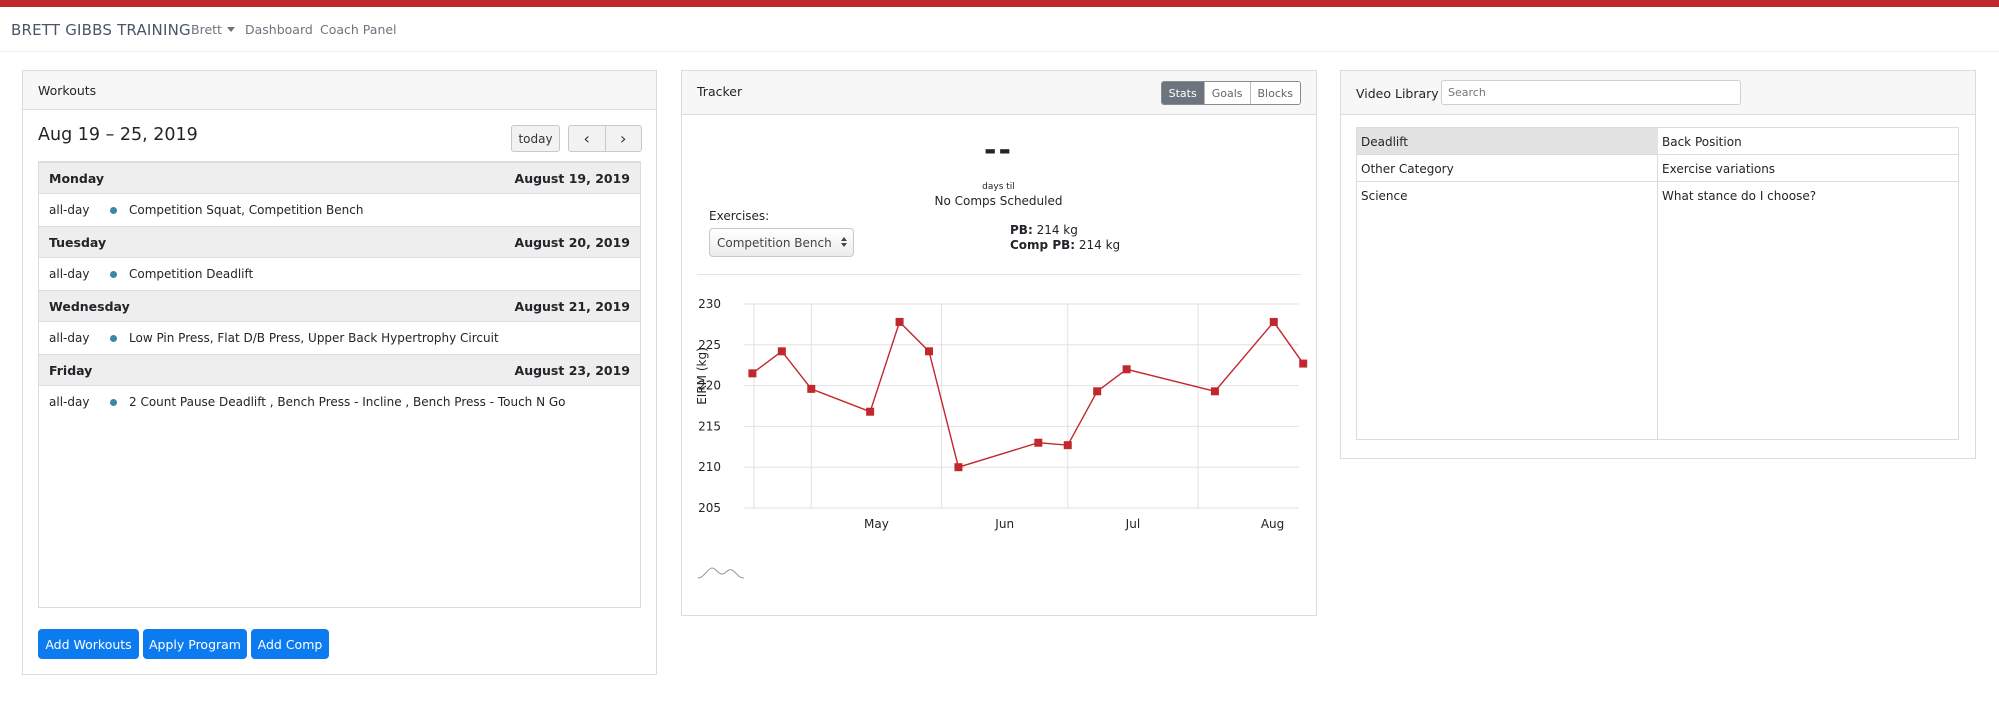  I want to click on workouts-card-header: Workouts, so click(339, 90).